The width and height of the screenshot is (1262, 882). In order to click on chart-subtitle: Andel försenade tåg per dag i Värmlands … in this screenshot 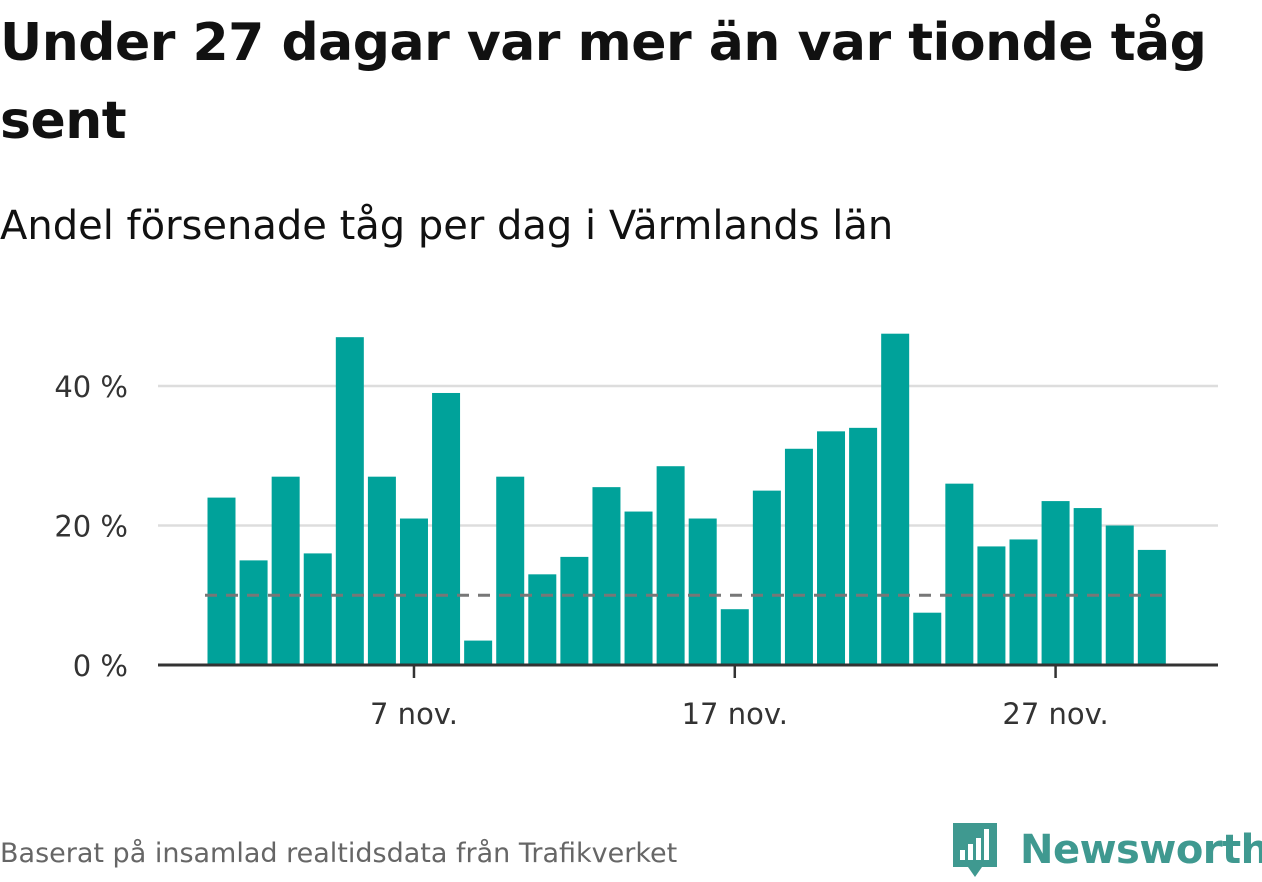, I will do `click(447, 226)`.